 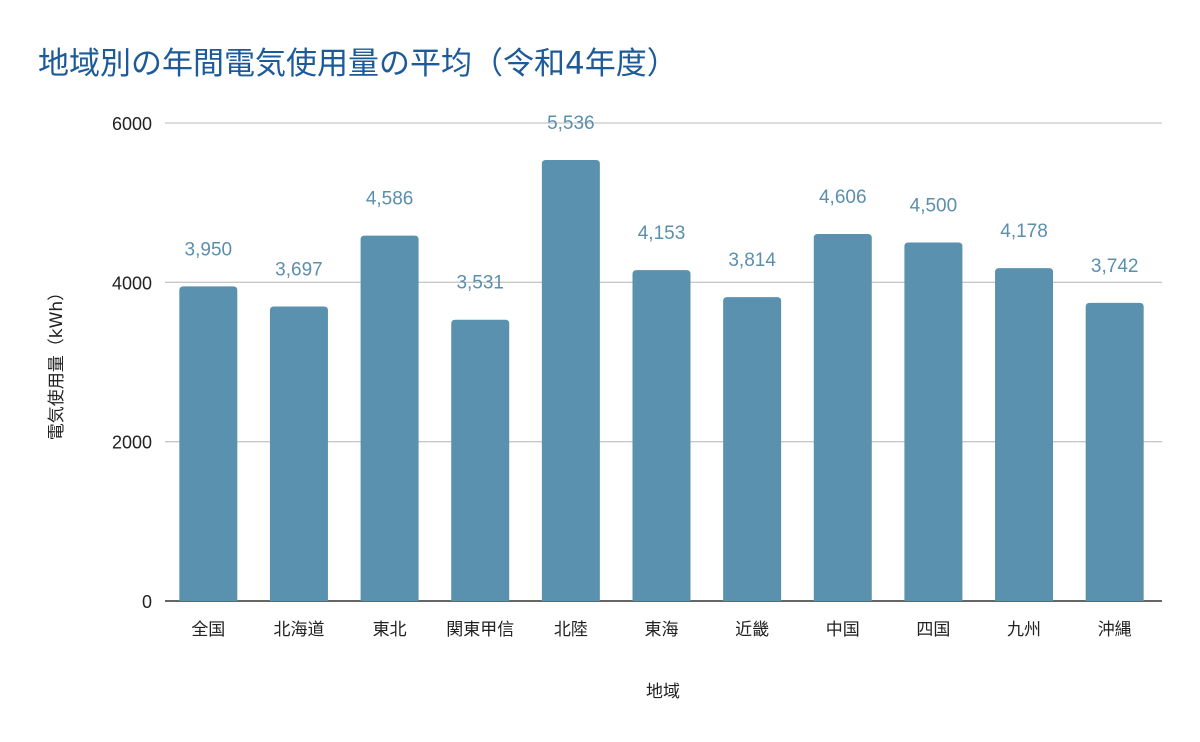 What do you see at coordinates (299, 269) in the screenshot?
I see `data-label: 3,697` at bounding box center [299, 269].